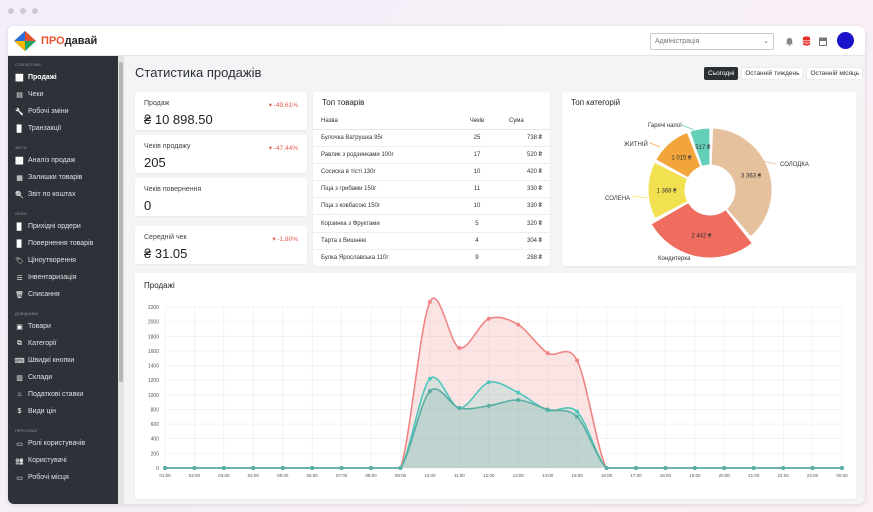 Image resolution: width=873 pixels, height=512 pixels. What do you see at coordinates (63, 77) in the screenshot?
I see `sidebar-item: 📈 Продажі` at bounding box center [63, 77].